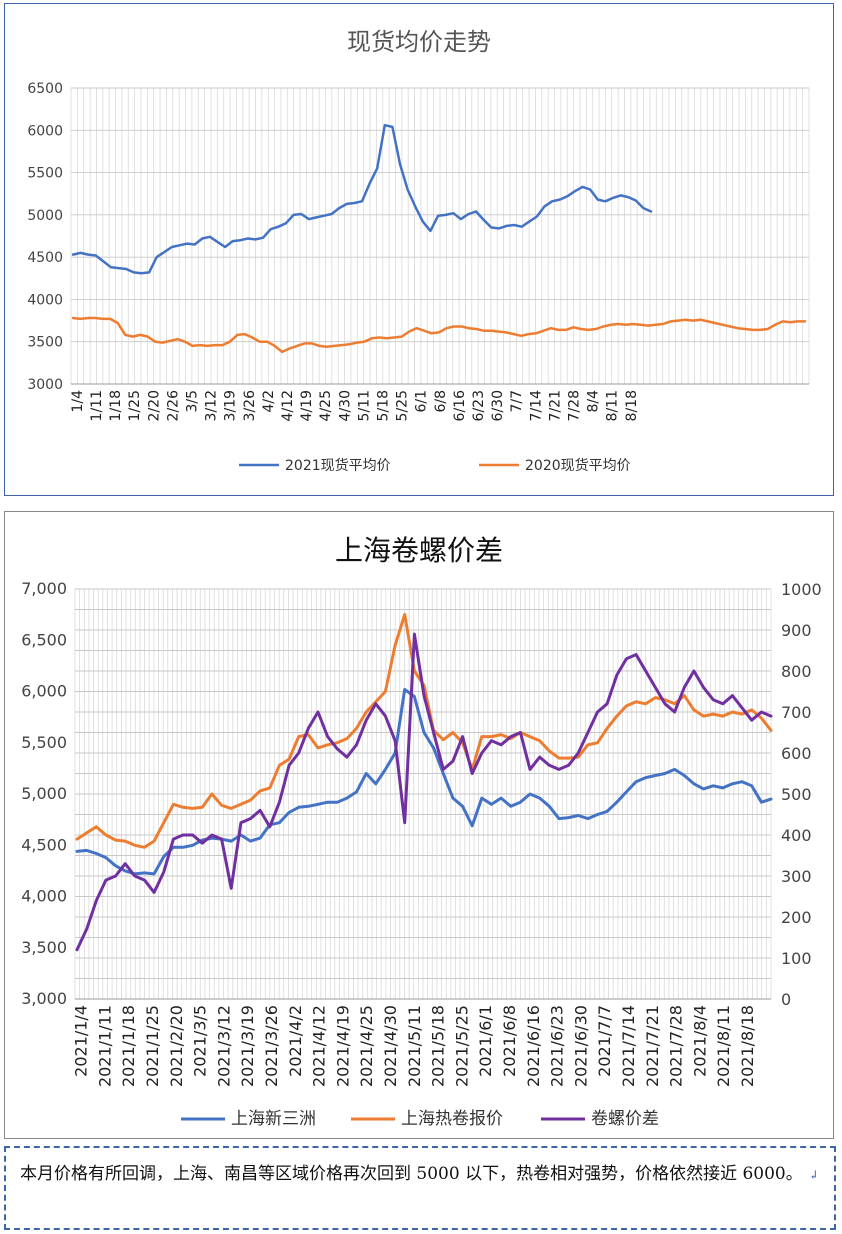 The height and width of the screenshot is (1234, 842). Describe the element at coordinates (338, 465) in the screenshot. I see `legend-label: 2021现货平均价` at that location.